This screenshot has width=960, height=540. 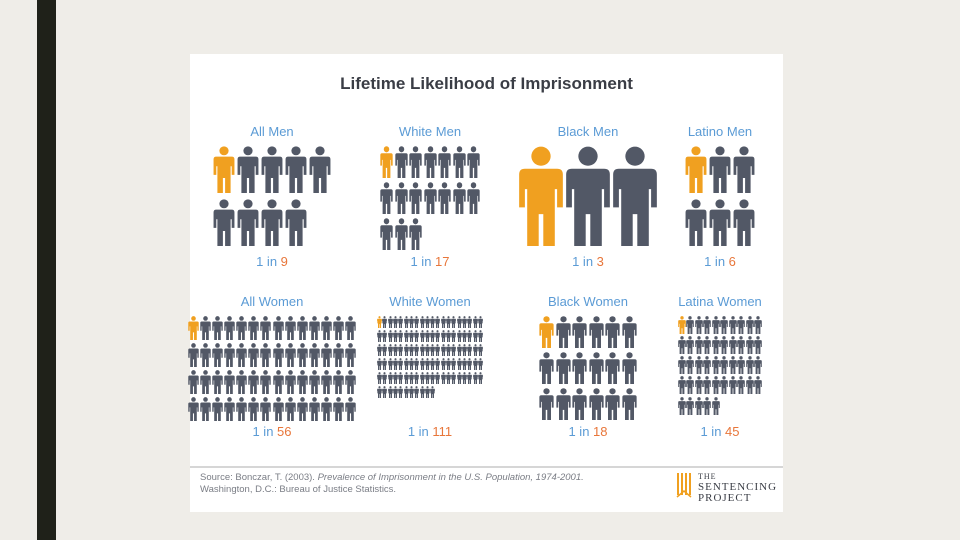 What do you see at coordinates (430, 261) in the screenshot?
I see `ratio-label: 1 in 17` at bounding box center [430, 261].